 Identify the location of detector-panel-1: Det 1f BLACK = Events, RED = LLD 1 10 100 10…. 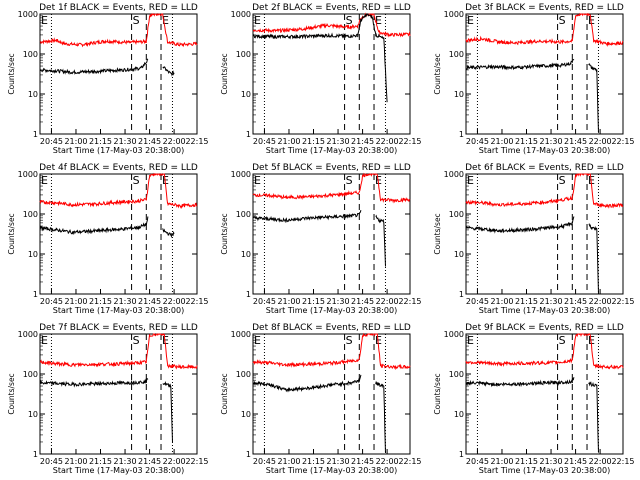
(108, 79).